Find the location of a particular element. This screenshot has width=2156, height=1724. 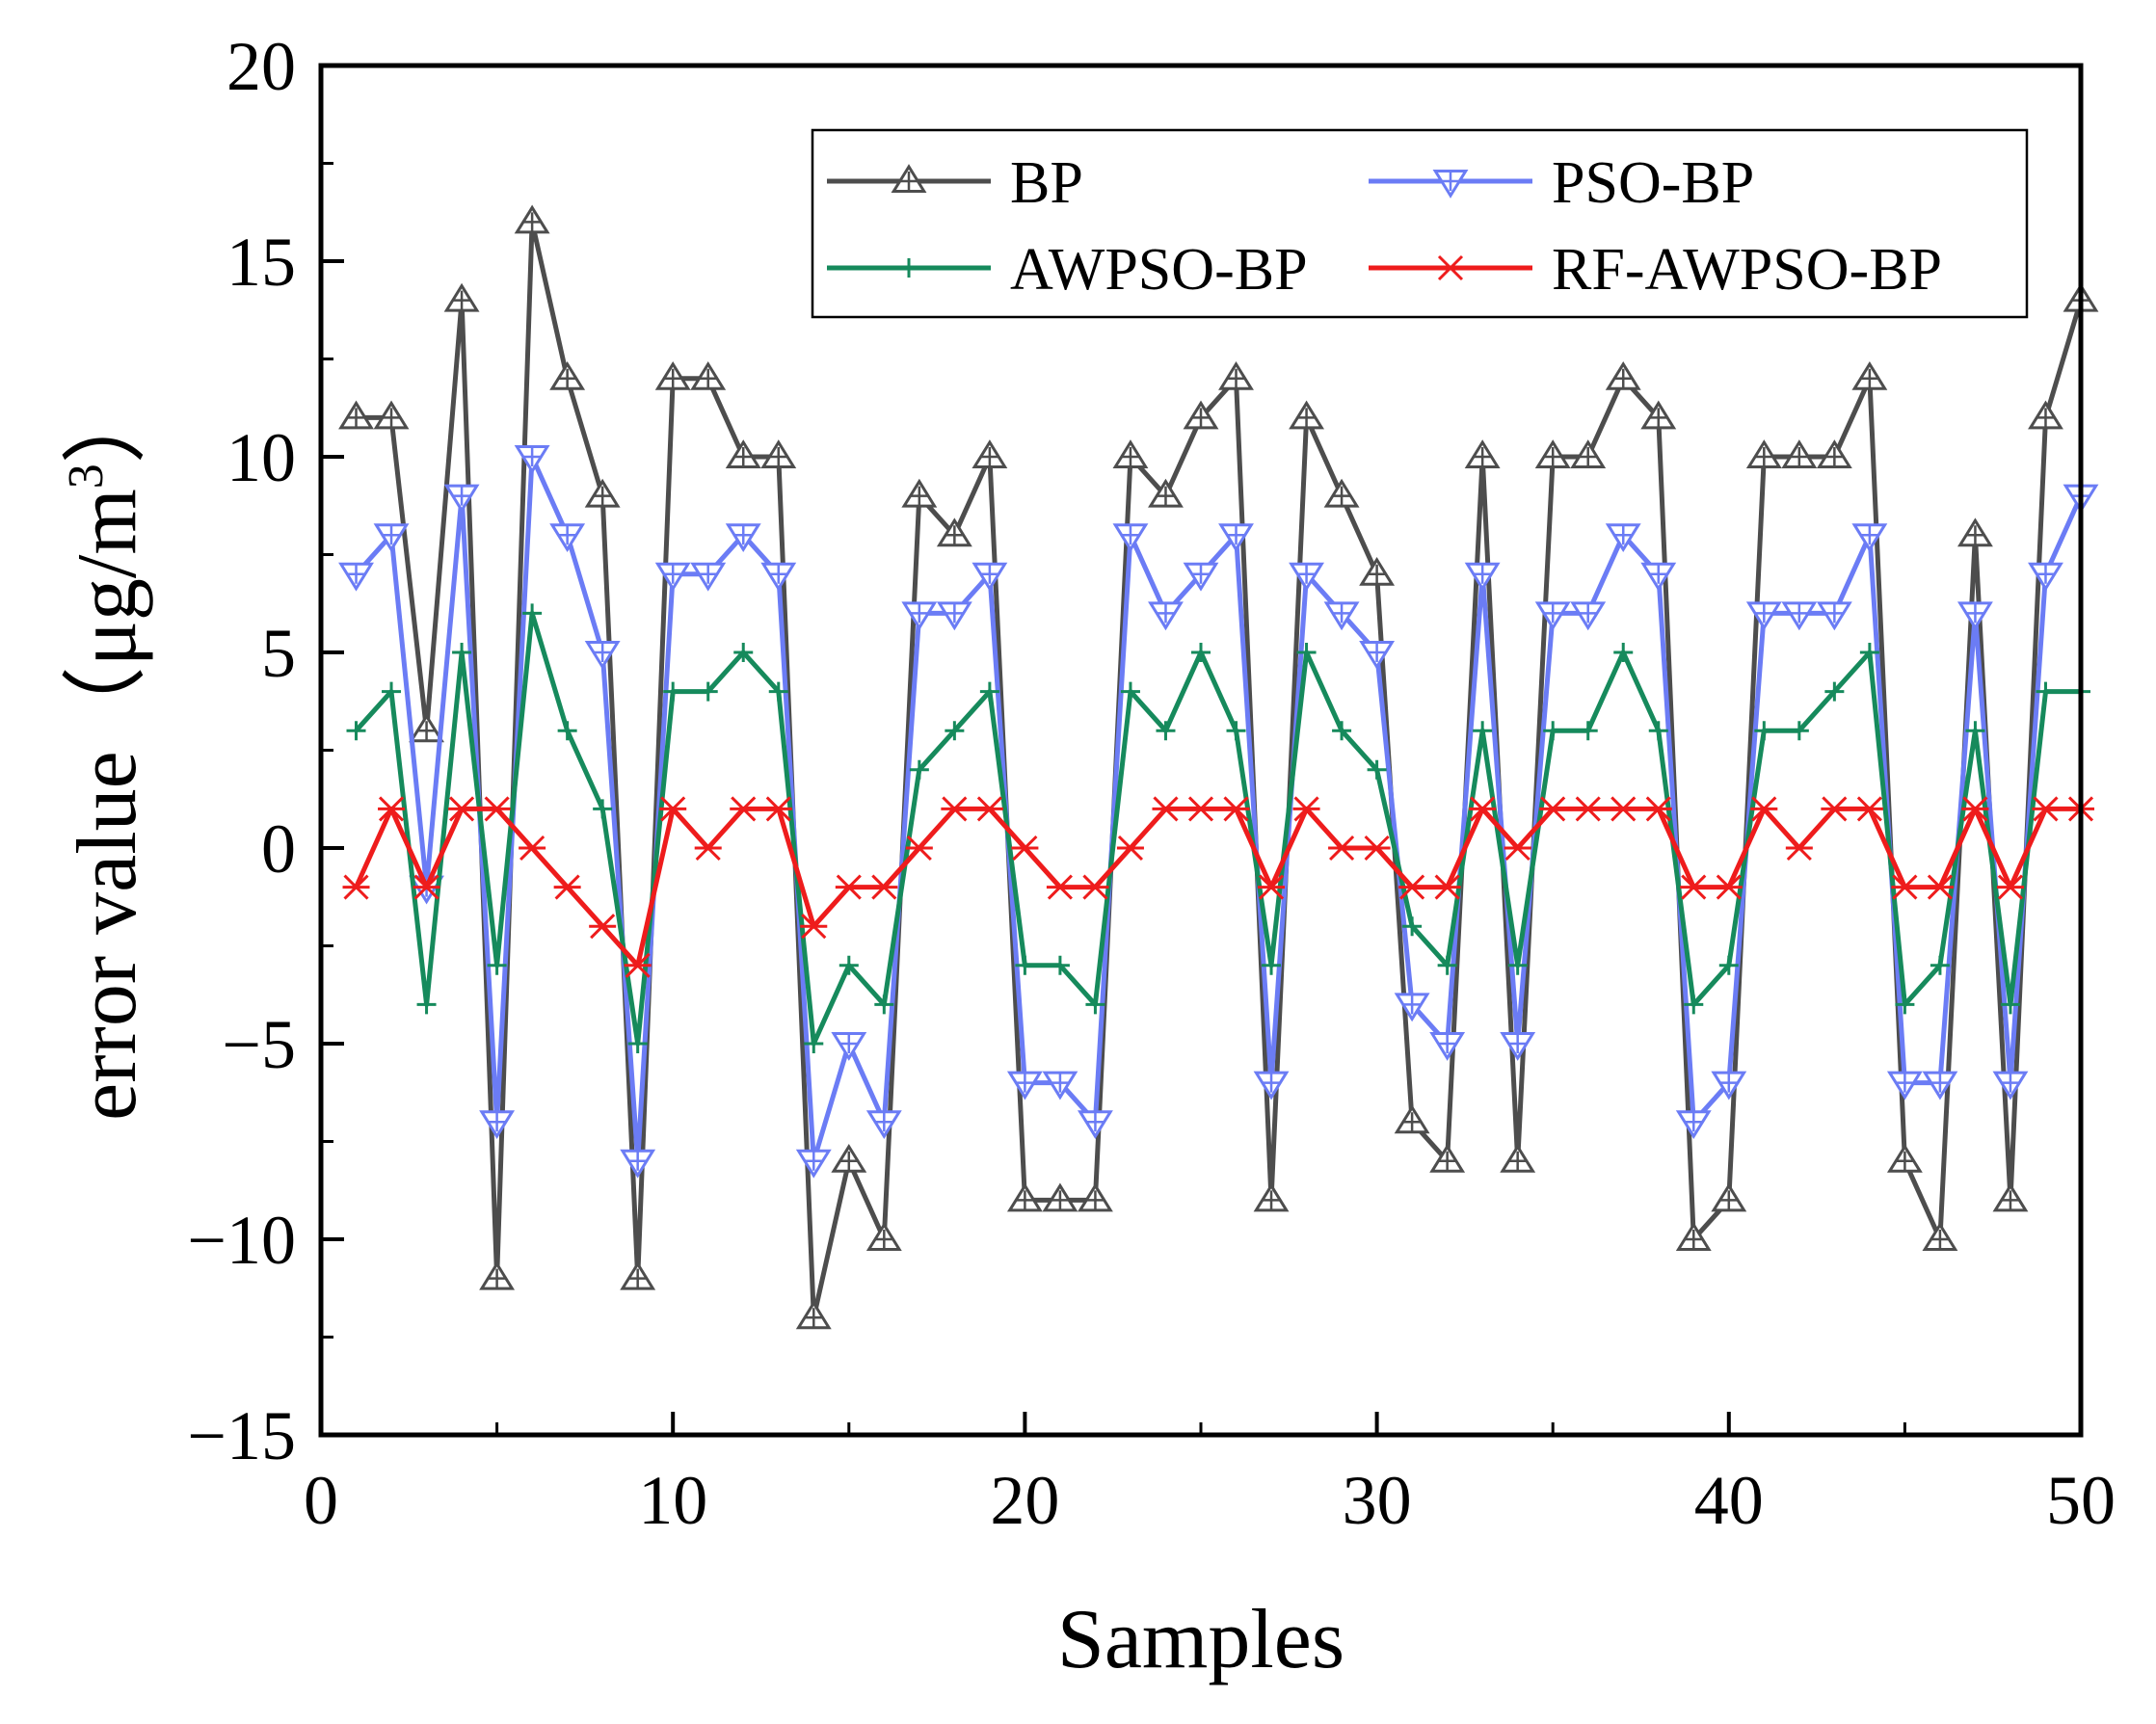

legend-marker-RF-AWPSO-BP is located at coordinates (1450, 267).